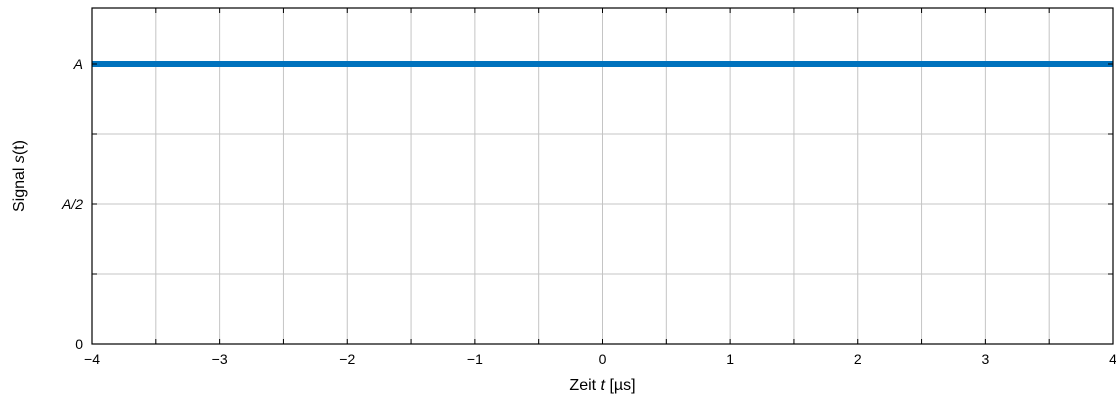 The image size is (1116, 400). I want to click on x-tick-label: 2, so click(858, 359).